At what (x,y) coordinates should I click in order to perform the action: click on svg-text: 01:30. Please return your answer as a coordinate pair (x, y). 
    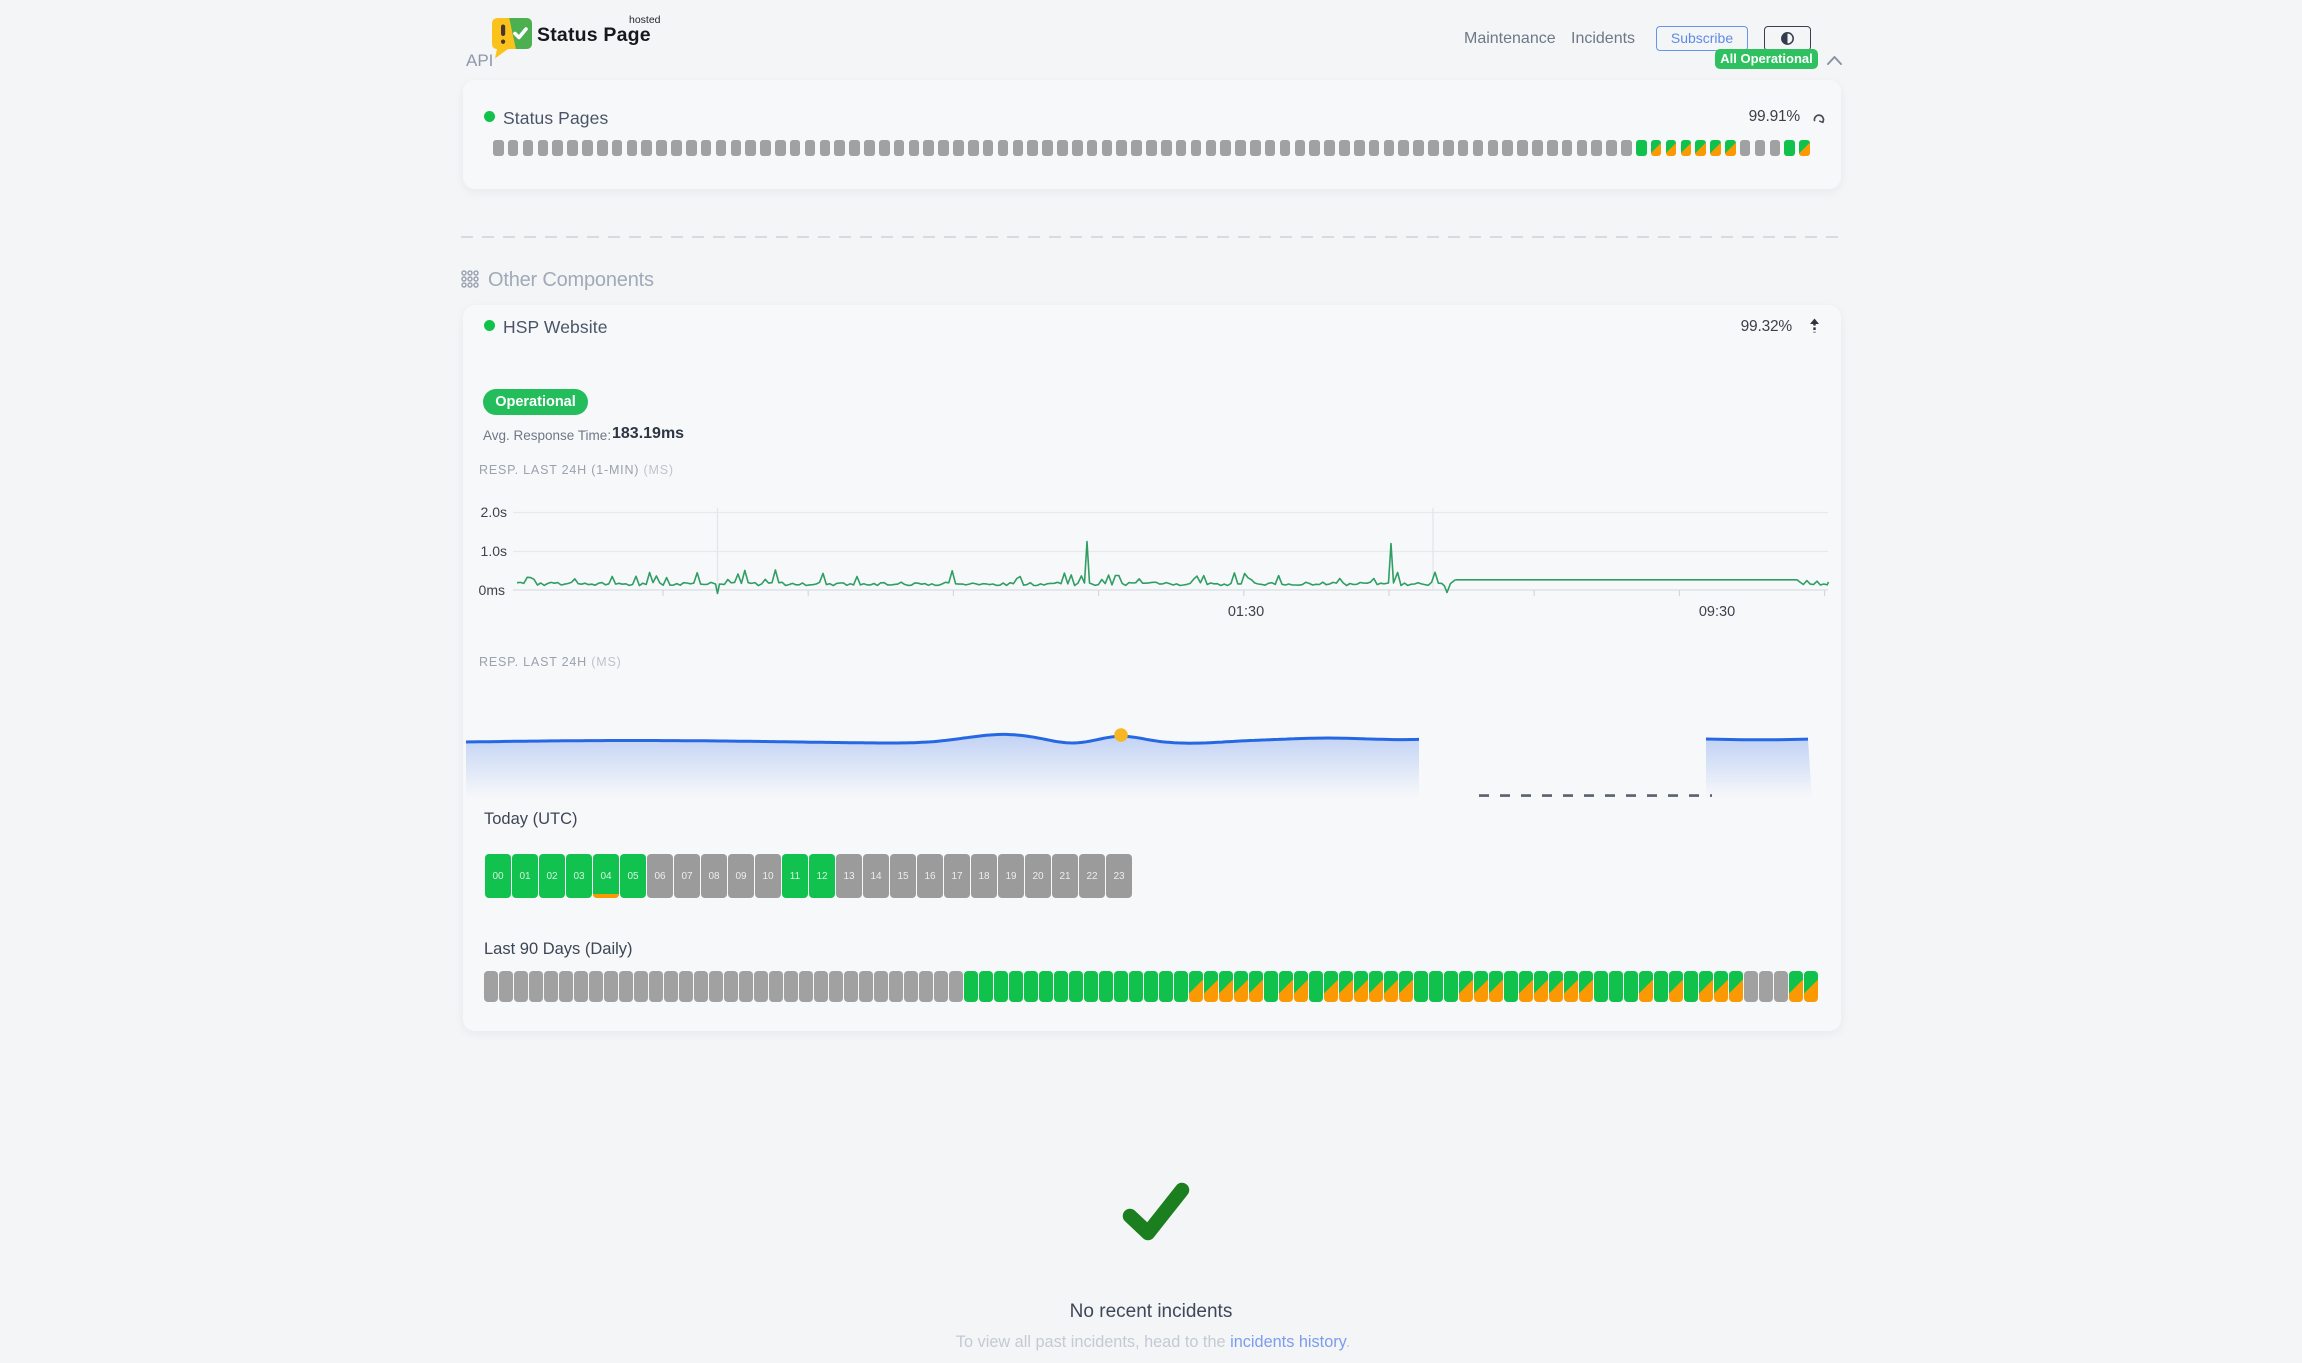
    Looking at the image, I should click on (1246, 612).